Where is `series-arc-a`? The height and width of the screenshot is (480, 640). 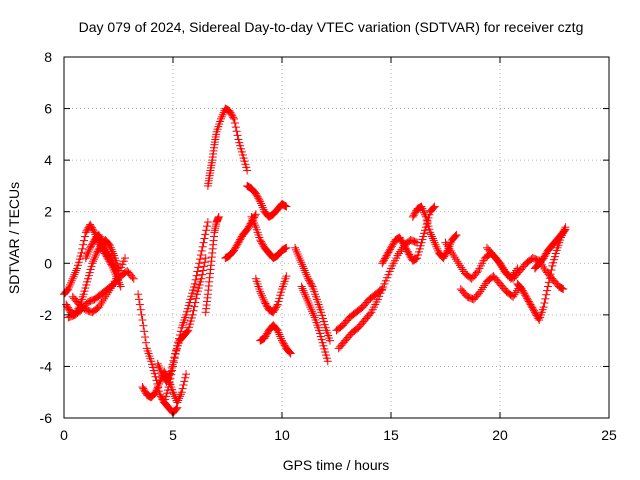 series-arc-a is located at coordinates (92, 259).